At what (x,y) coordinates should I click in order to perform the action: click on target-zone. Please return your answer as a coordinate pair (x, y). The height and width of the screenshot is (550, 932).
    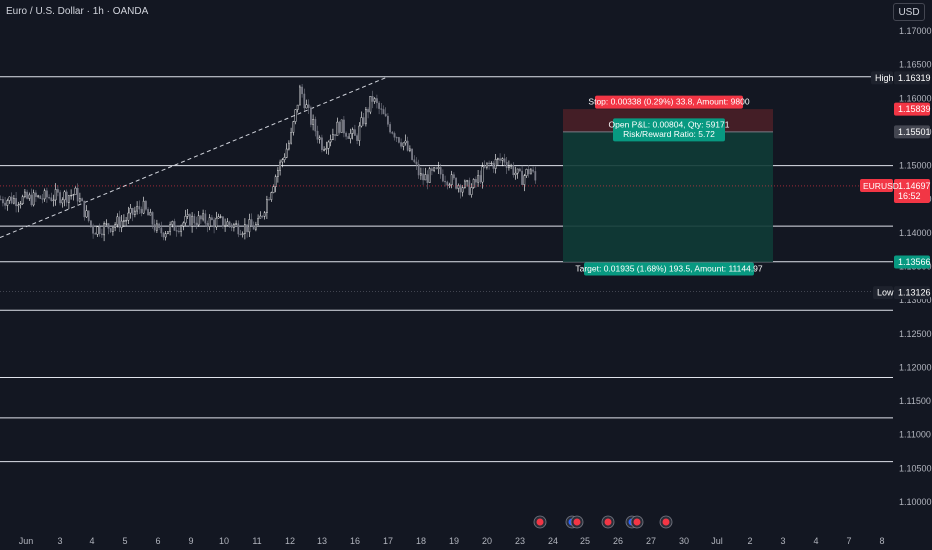
    Looking at the image, I should click on (668, 197).